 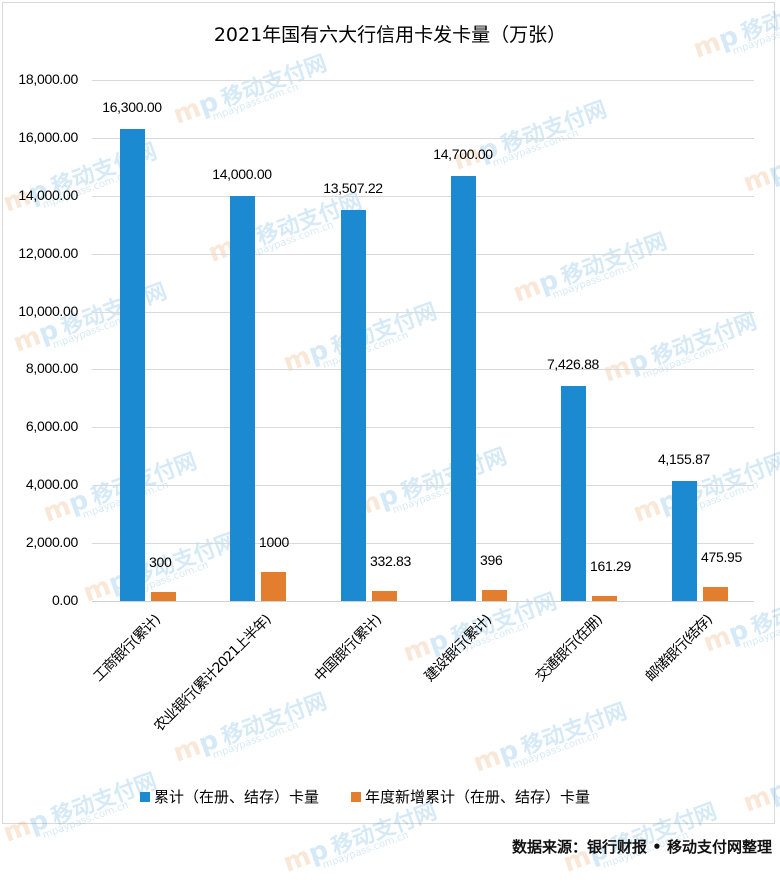 I want to click on x-category-label: 建设银行(累计), so click(x=458, y=648).